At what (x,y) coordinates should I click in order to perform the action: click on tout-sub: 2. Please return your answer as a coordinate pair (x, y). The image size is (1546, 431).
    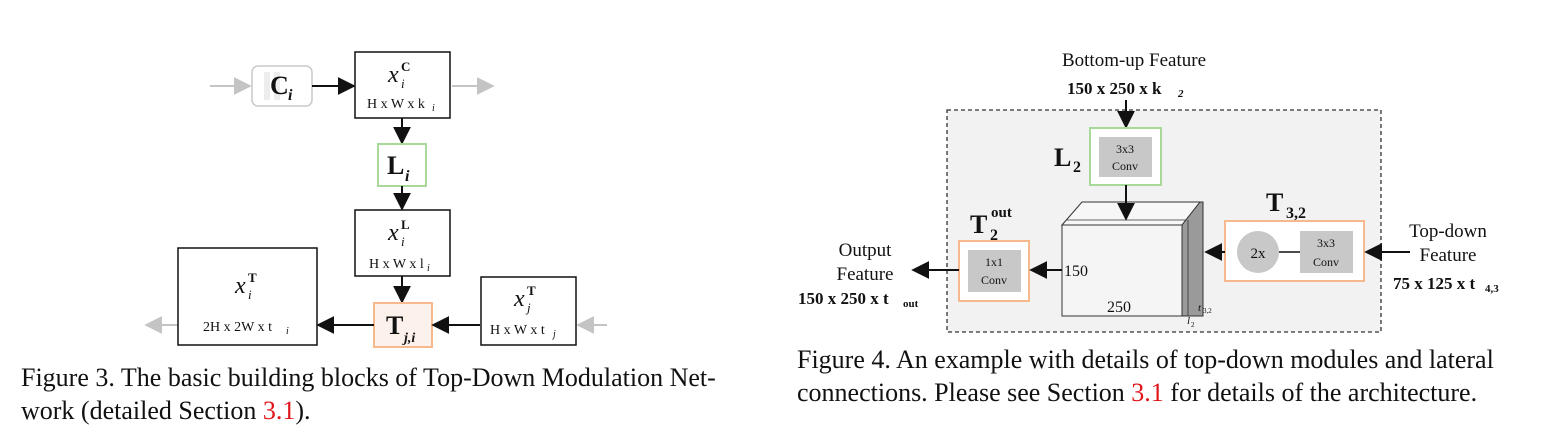
    Looking at the image, I should click on (994, 235).